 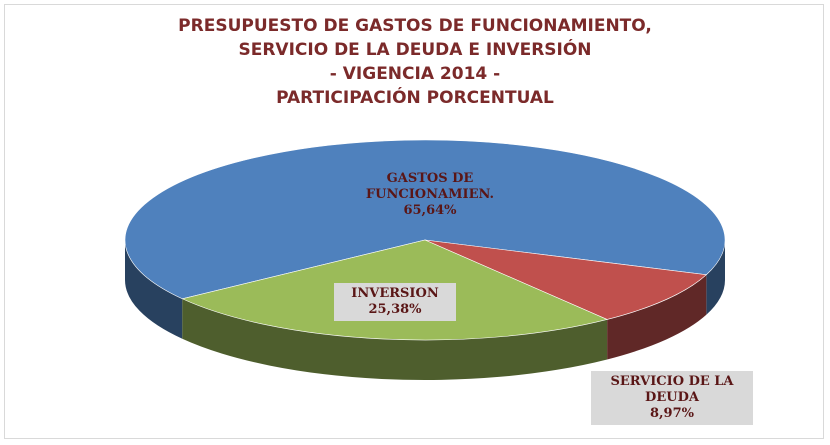 I want to click on value-label: 8,97%, so click(x=671, y=413).